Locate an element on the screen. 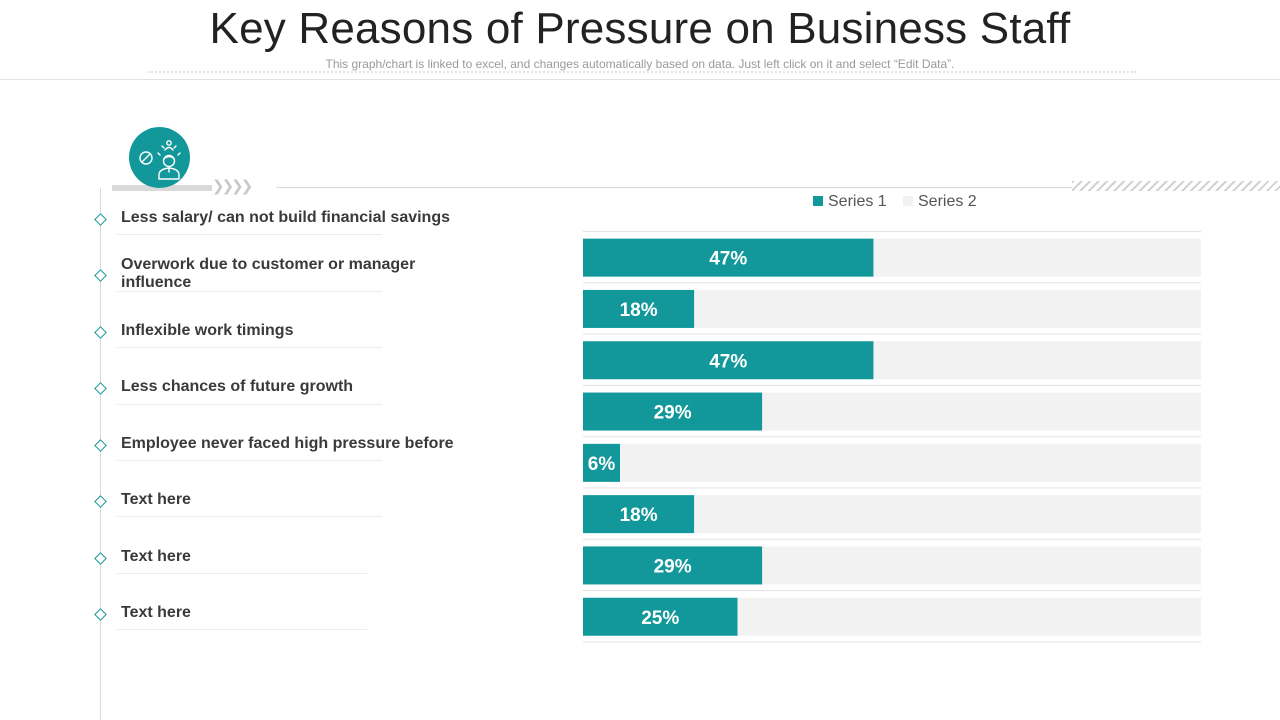 The height and width of the screenshot is (720, 1280). header-divider is located at coordinates (640, 79).